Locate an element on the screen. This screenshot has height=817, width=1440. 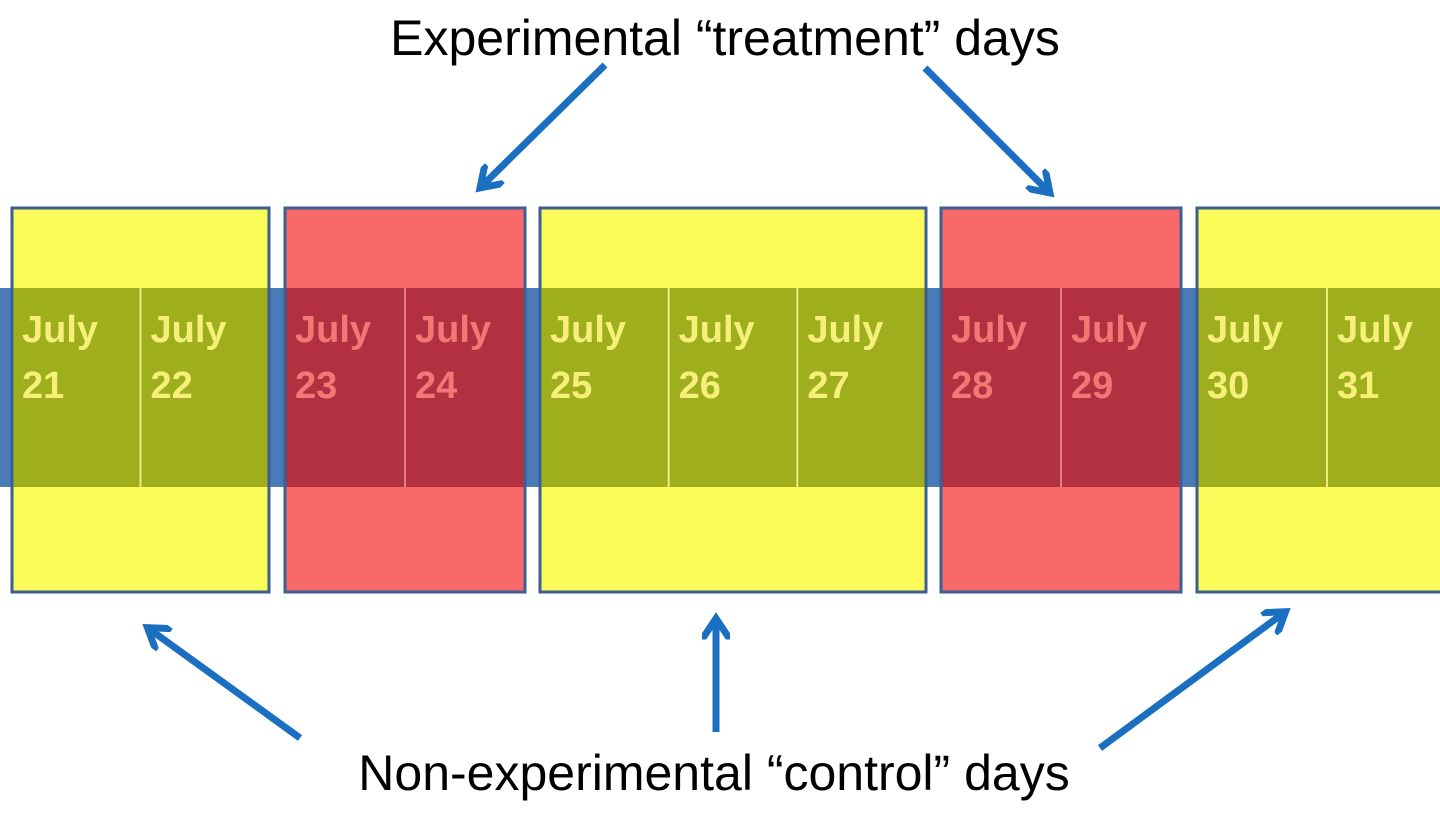
day-number: 23 is located at coordinates (316, 386).